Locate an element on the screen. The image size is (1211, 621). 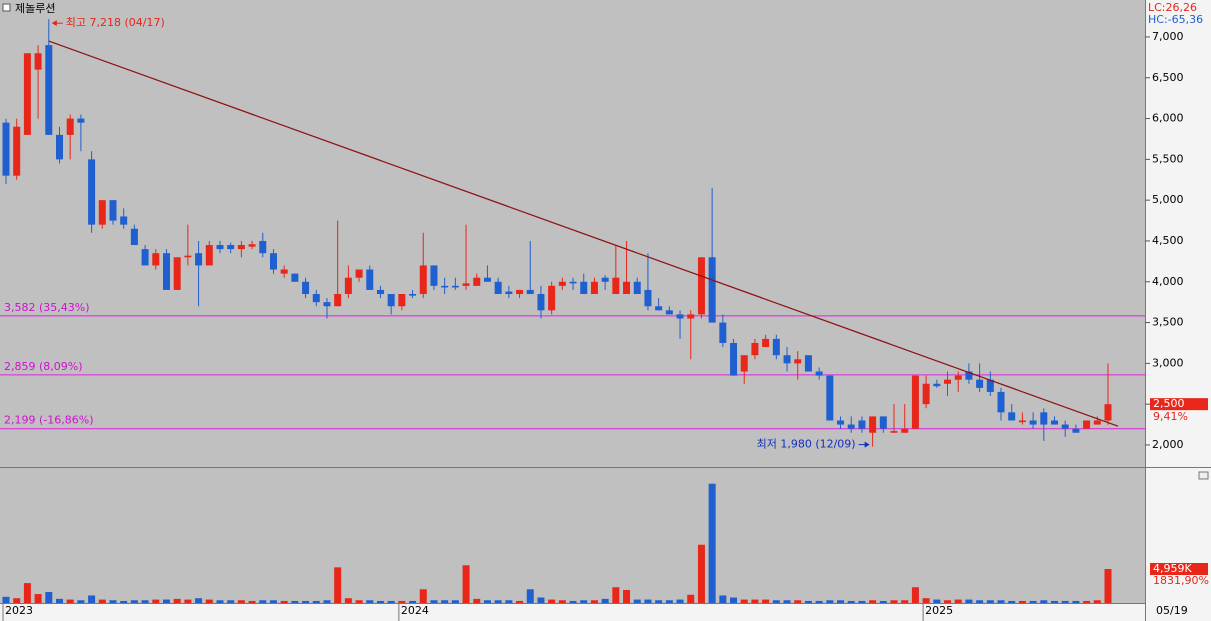
chart-title: 제놀루션 is located at coordinates (35, 8).